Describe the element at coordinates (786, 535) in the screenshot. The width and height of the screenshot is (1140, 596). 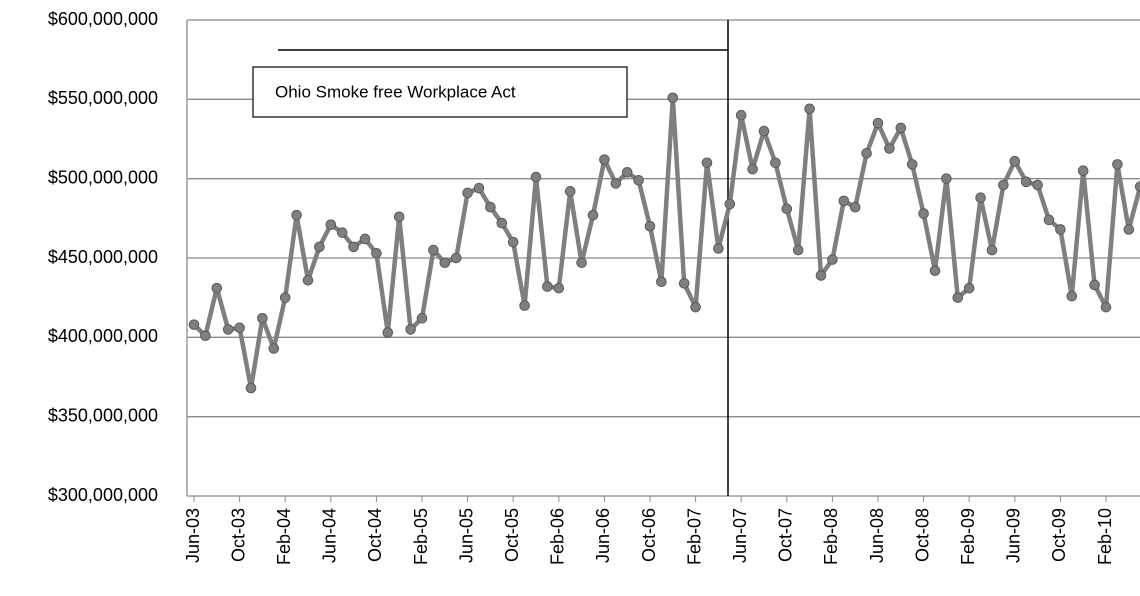
I see `x-tick-label: Oct-07` at that location.